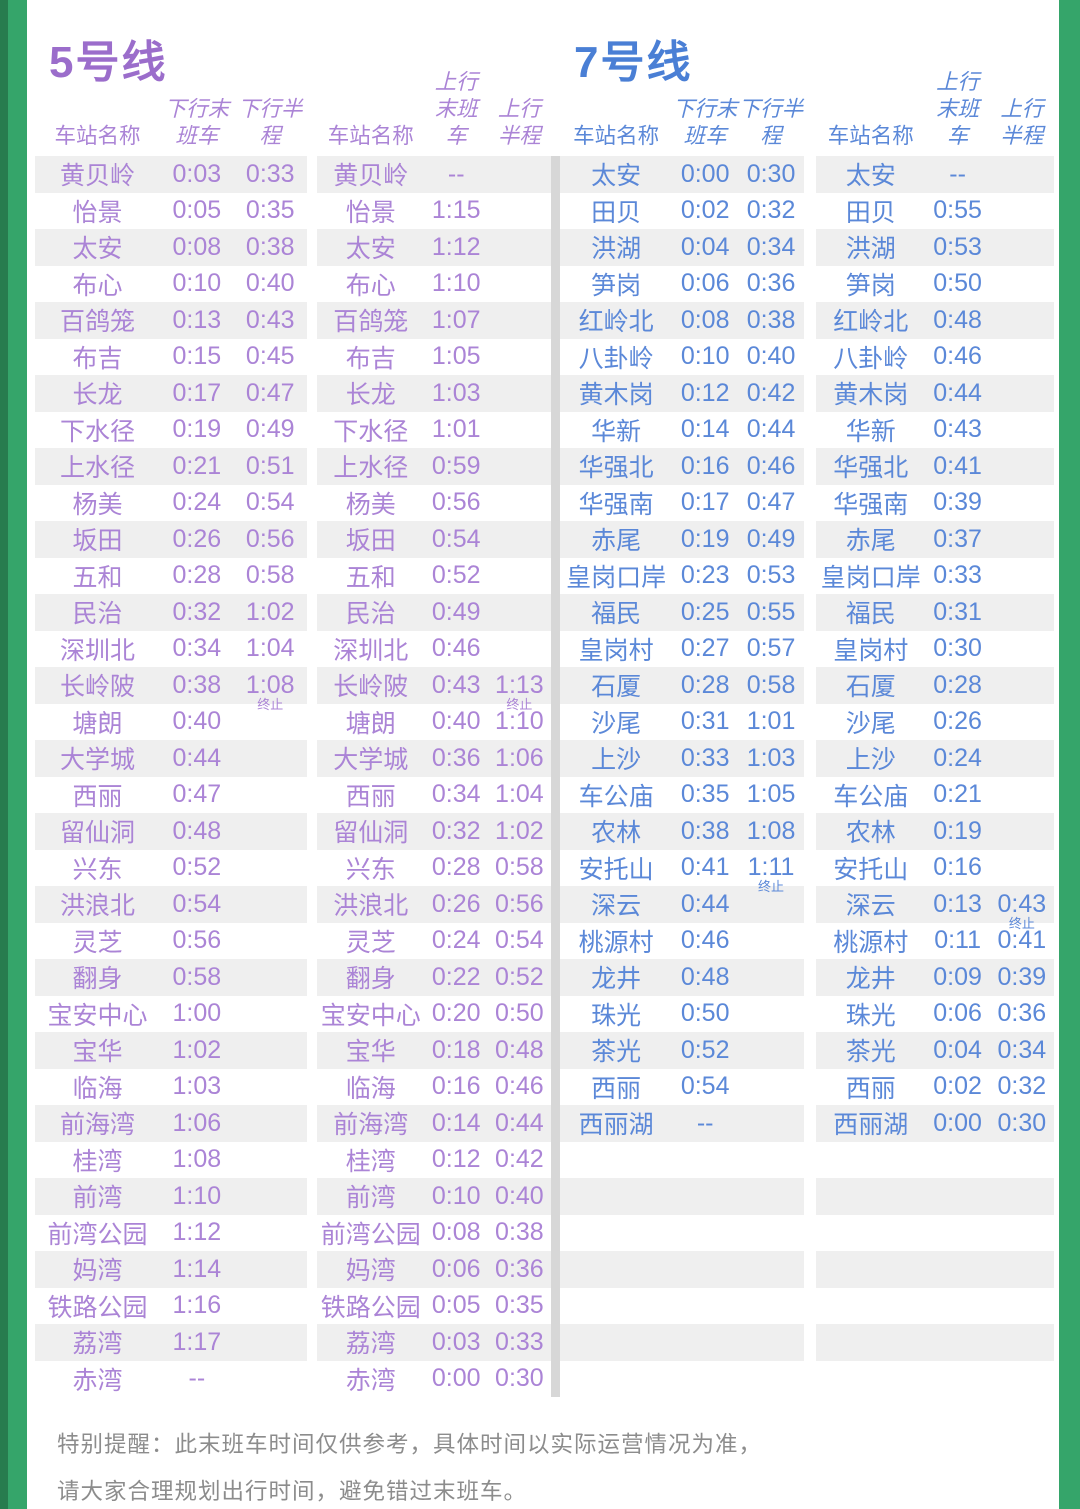  What do you see at coordinates (456, 1122) in the screenshot?
I see `last-train-cell: 0:14` at bounding box center [456, 1122].